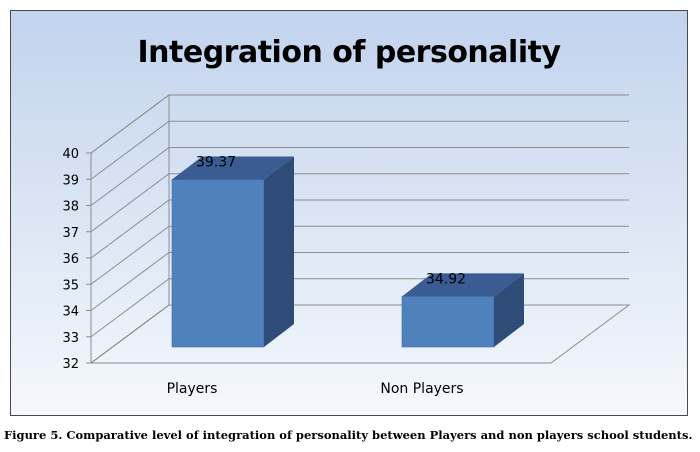 This screenshot has height=452, width=700. What do you see at coordinates (70, 338) in the screenshot?
I see `y-tick-label: 33` at bounding box center [70, 338].